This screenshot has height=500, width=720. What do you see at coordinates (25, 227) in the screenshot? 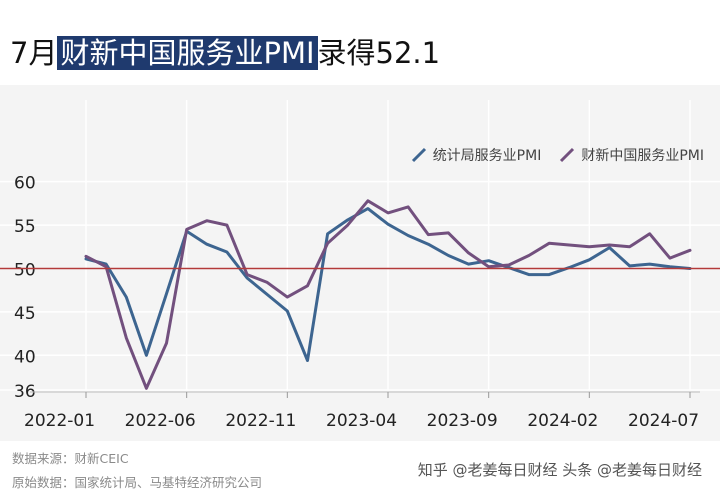
I see `y-tick-label-55: 55` at bounding box center [25, 227].